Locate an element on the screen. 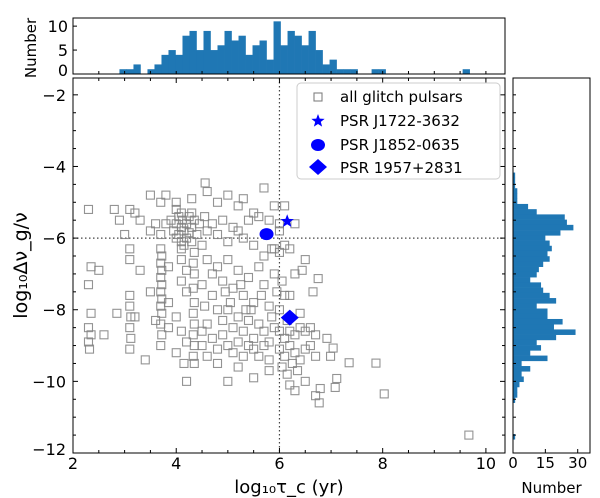 This screenshot has height=498, width=600. top-histogram-bars is located at coordinates (294, 48).